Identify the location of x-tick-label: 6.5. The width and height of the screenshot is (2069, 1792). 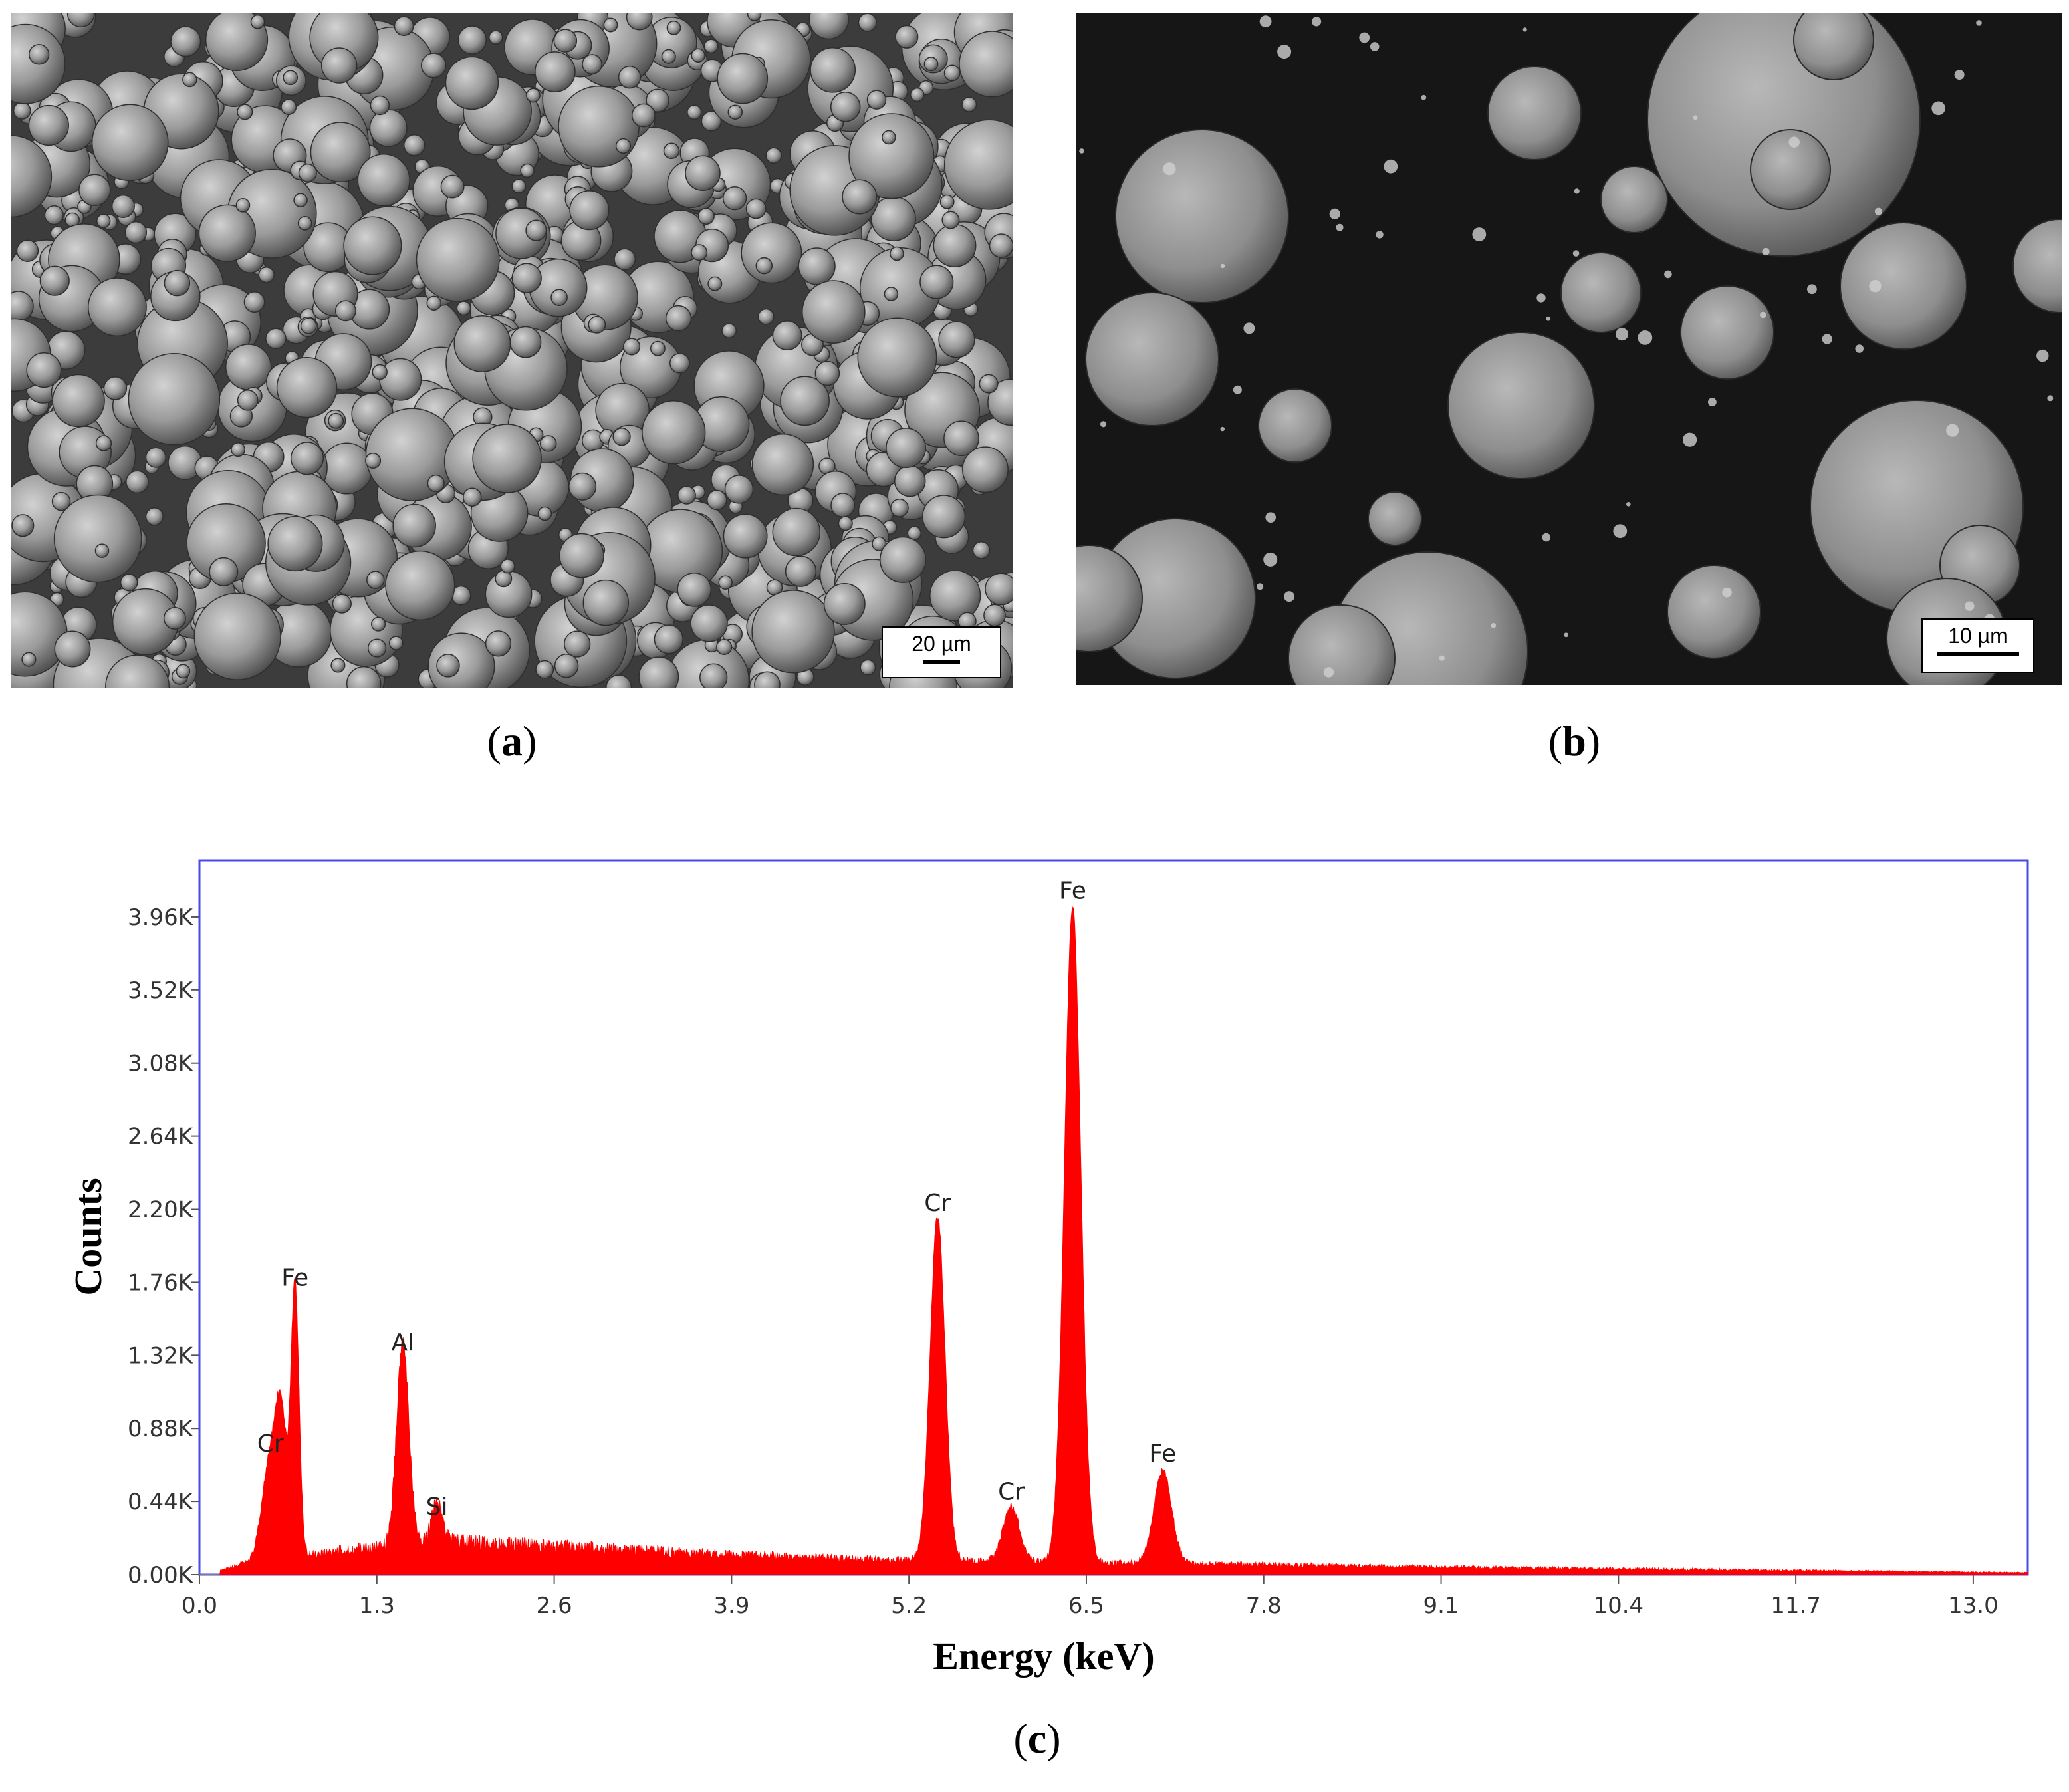
(1086, 1606).